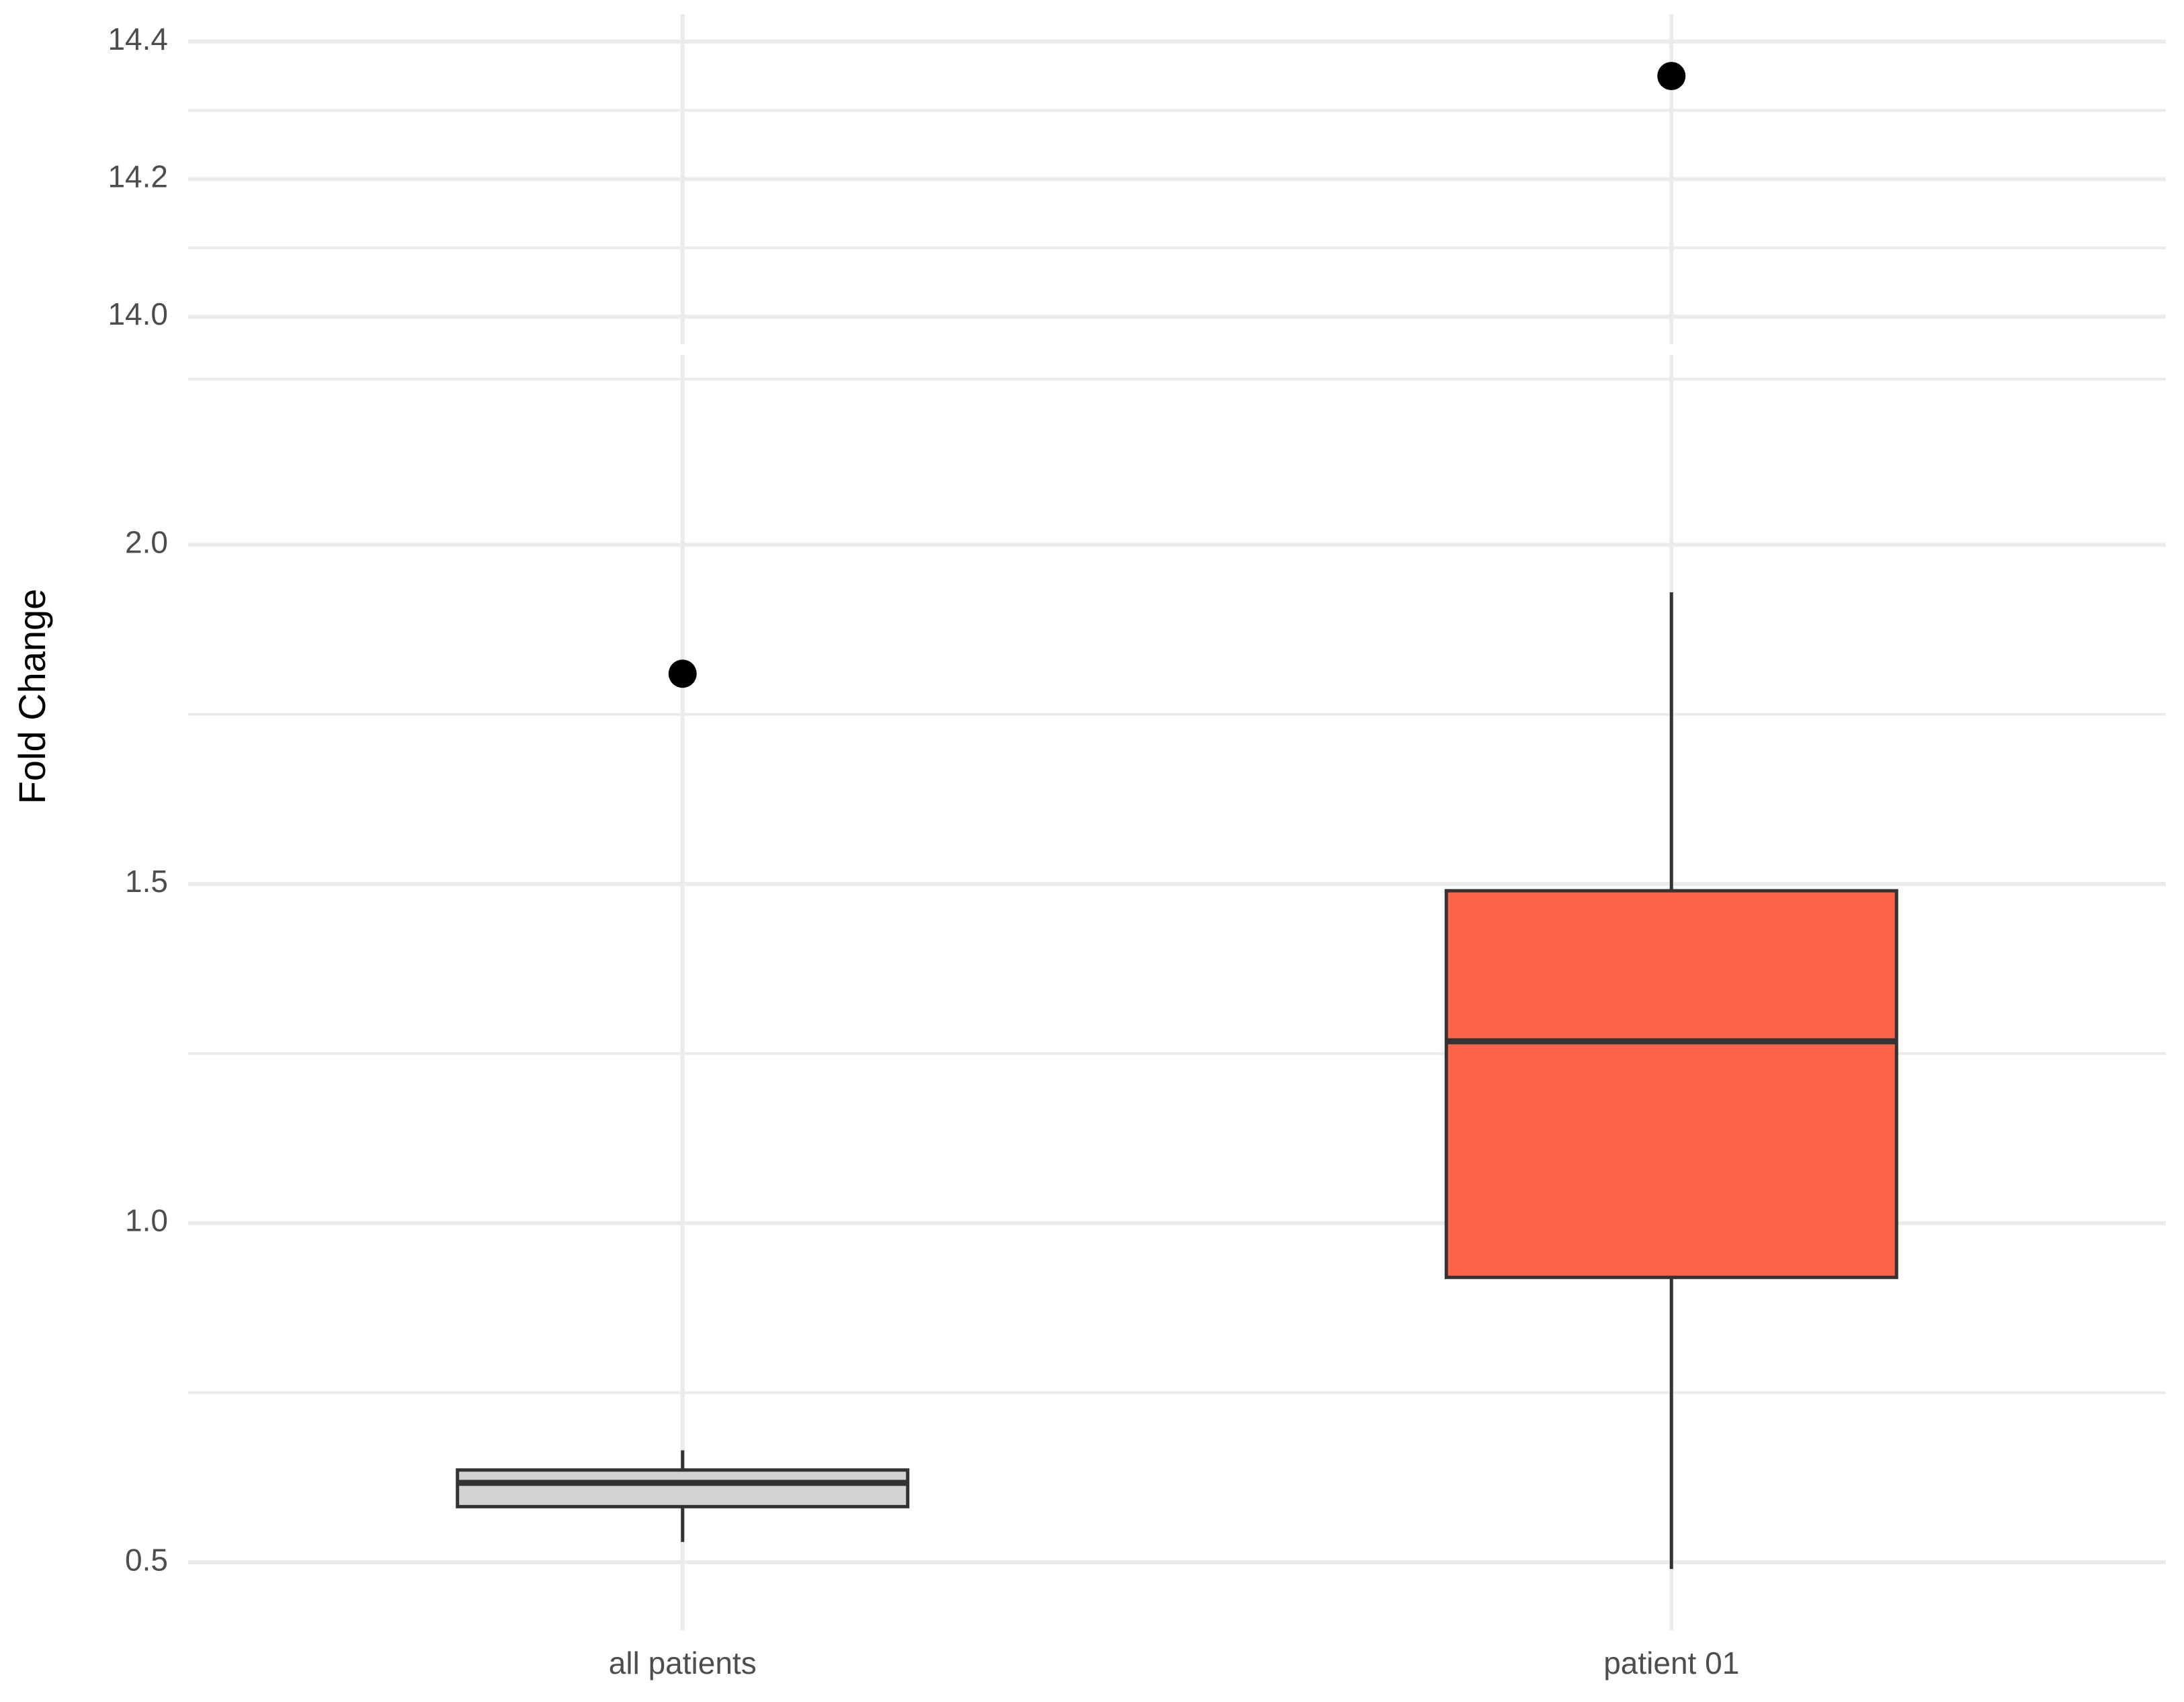 This screenshot has height=1702, width=2184. I want to click on y-tick-label: 2.0, so click(146, 542).